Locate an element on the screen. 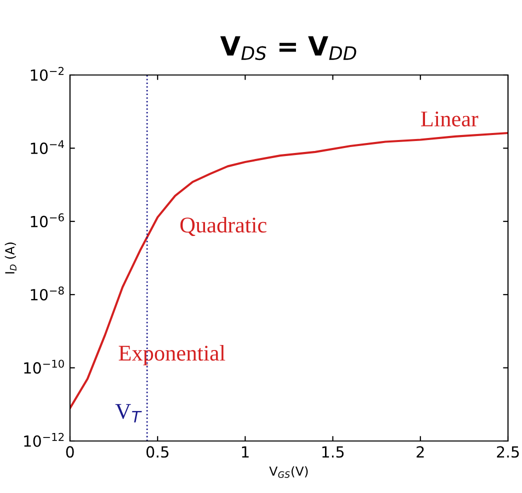 The width and height of the screenshot is (522, 493). y-tick-label: 10$^{−6}$ is located at coordinates (47, 220).